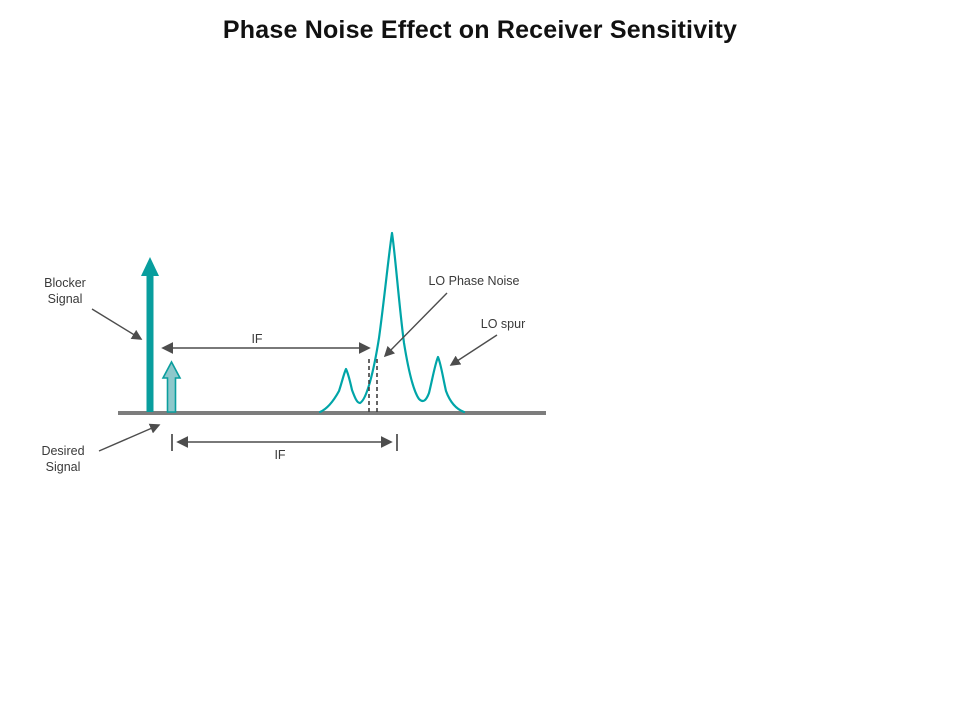 This screenshot has height=720, width=960. Describe the element at coordinates (62, 451) in the screenshot. I see `desired-signal-label-line1: Desired` at that location.